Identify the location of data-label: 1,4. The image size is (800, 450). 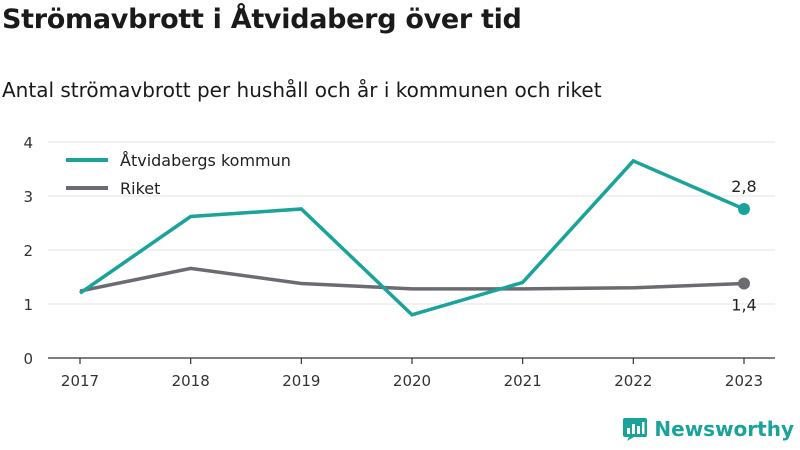
(743, 304).